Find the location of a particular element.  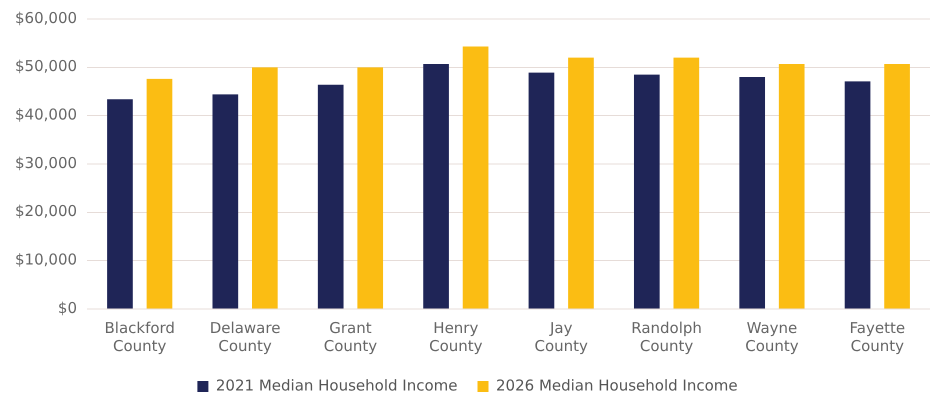

category-label: Blackford is located at coordinates (139, 327).